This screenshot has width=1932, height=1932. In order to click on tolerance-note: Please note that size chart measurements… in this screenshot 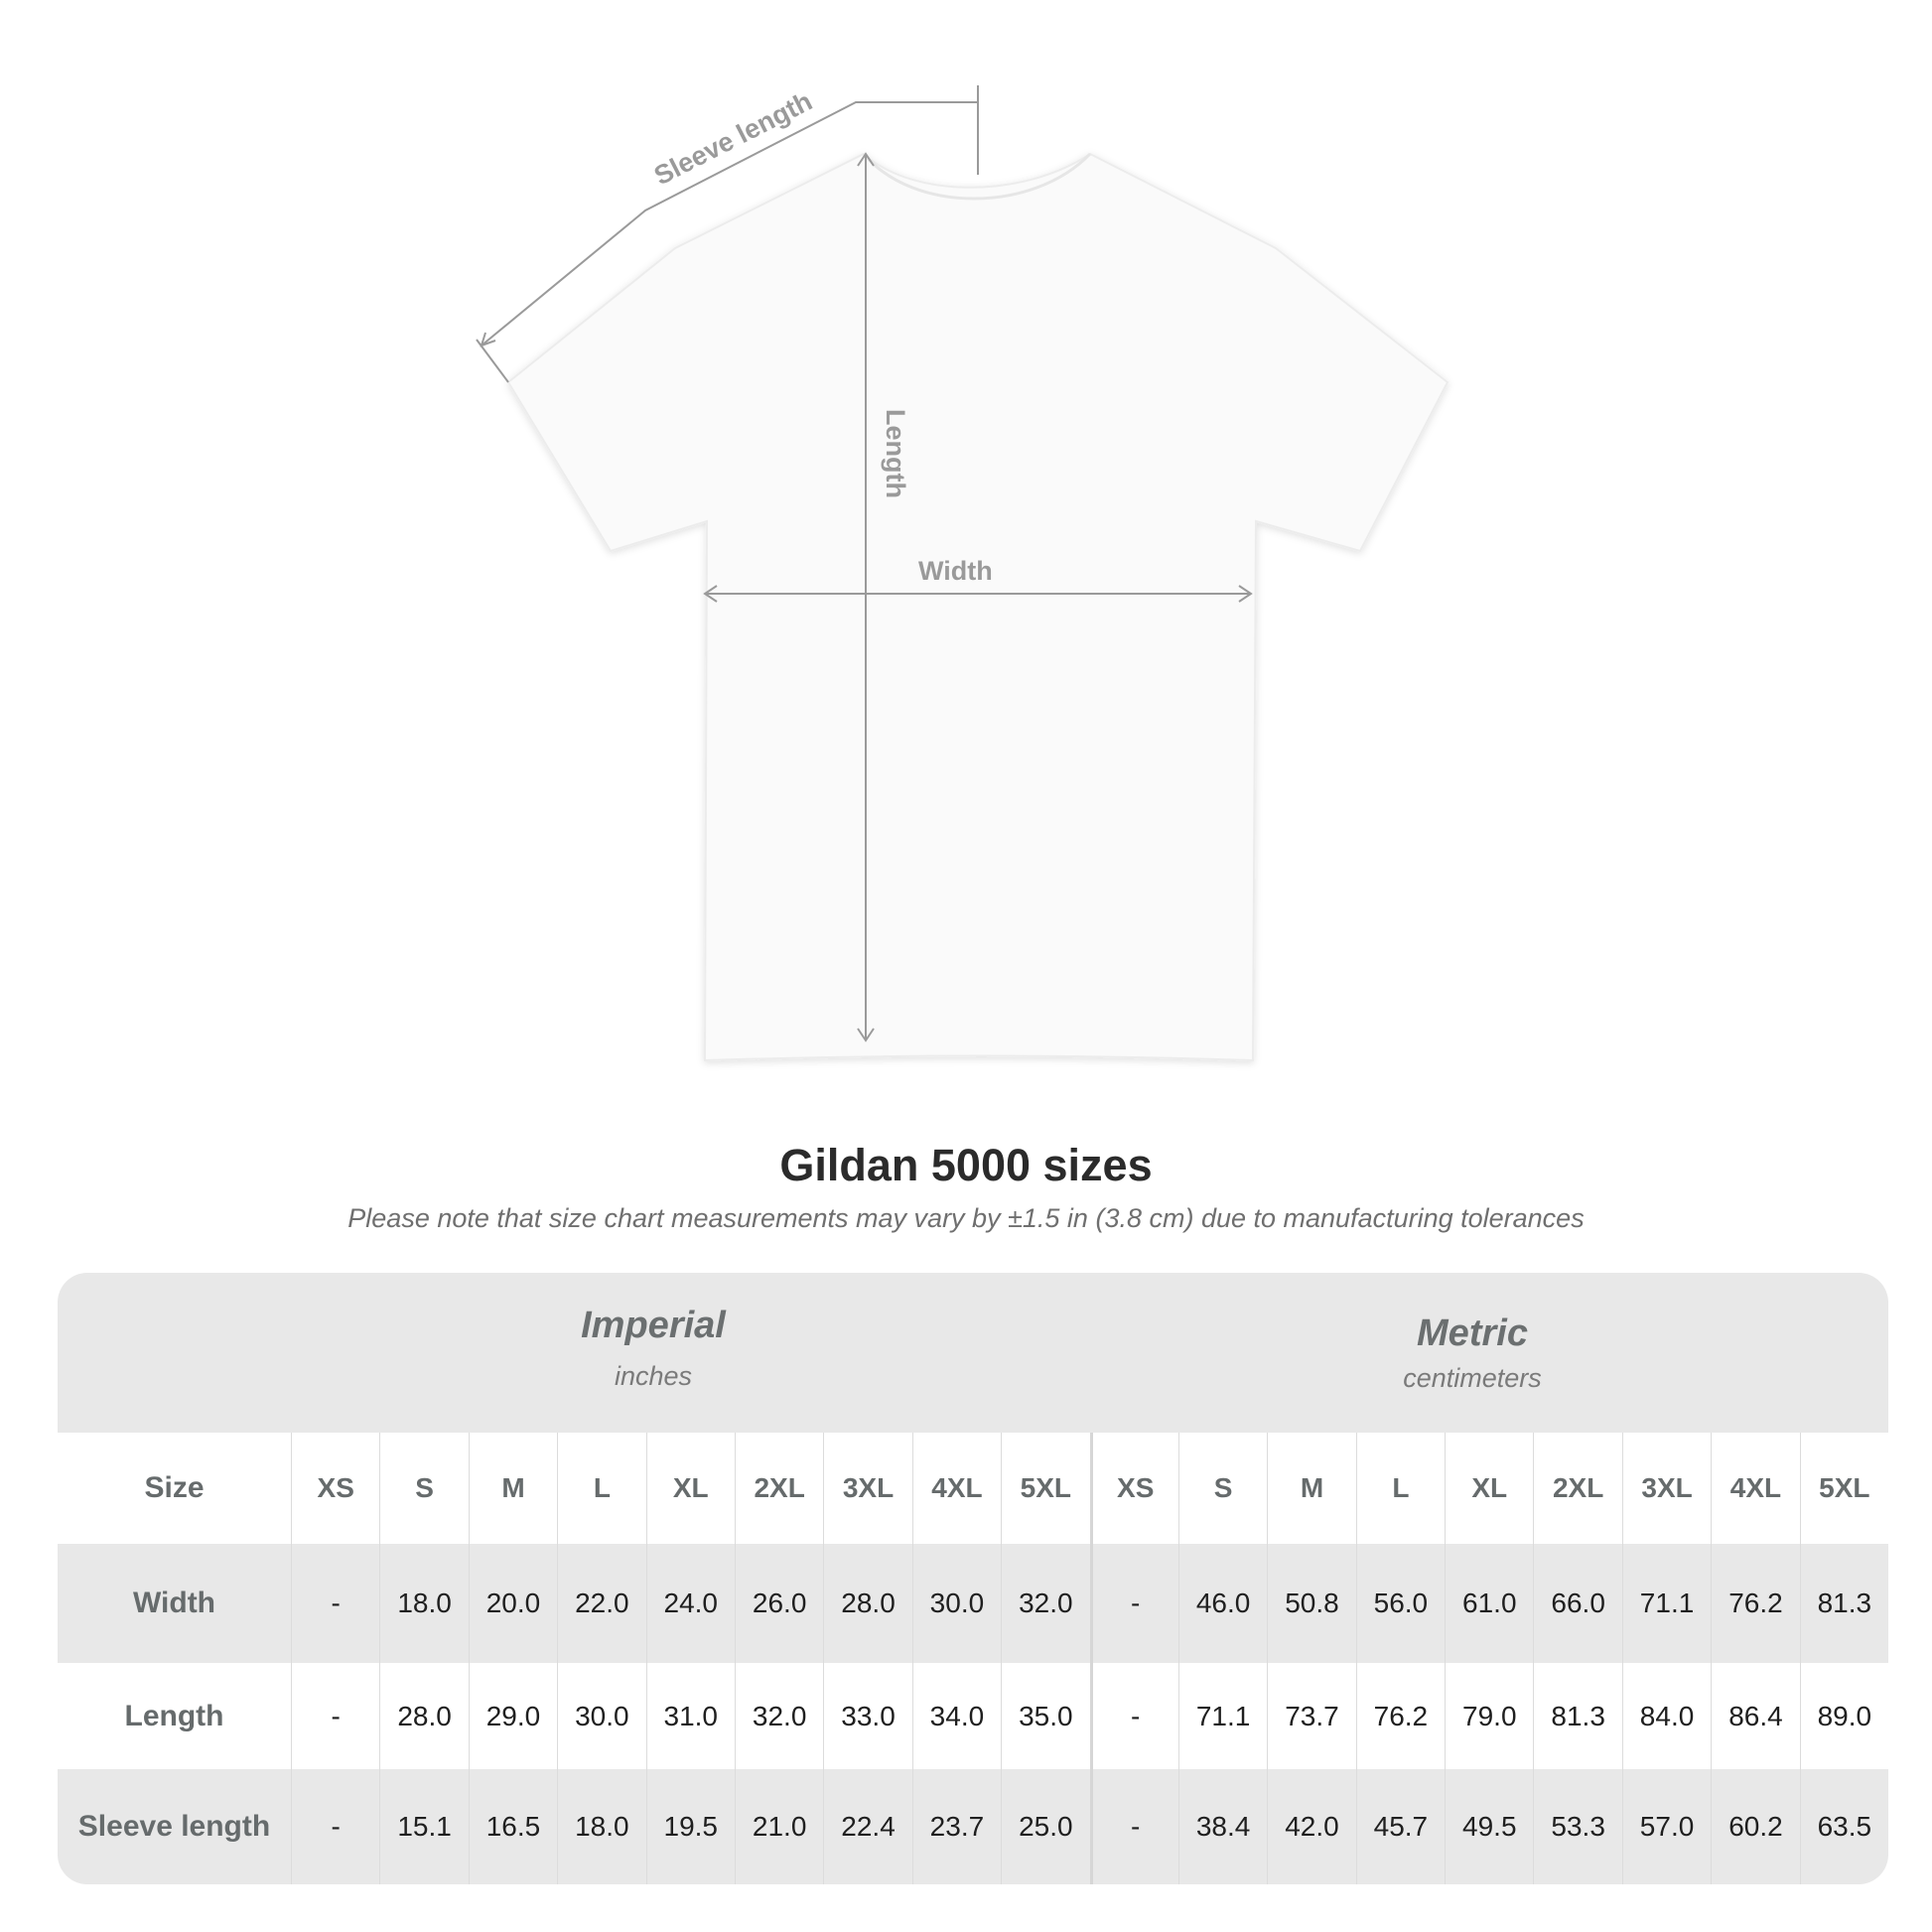, I will do `click(966, 1218)`.